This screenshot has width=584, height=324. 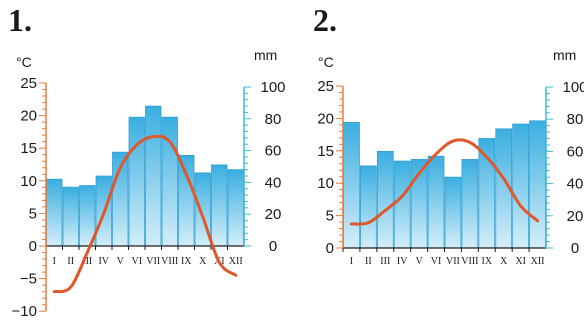 I want to click on chart-number: 1., so click(x=20, y=20).